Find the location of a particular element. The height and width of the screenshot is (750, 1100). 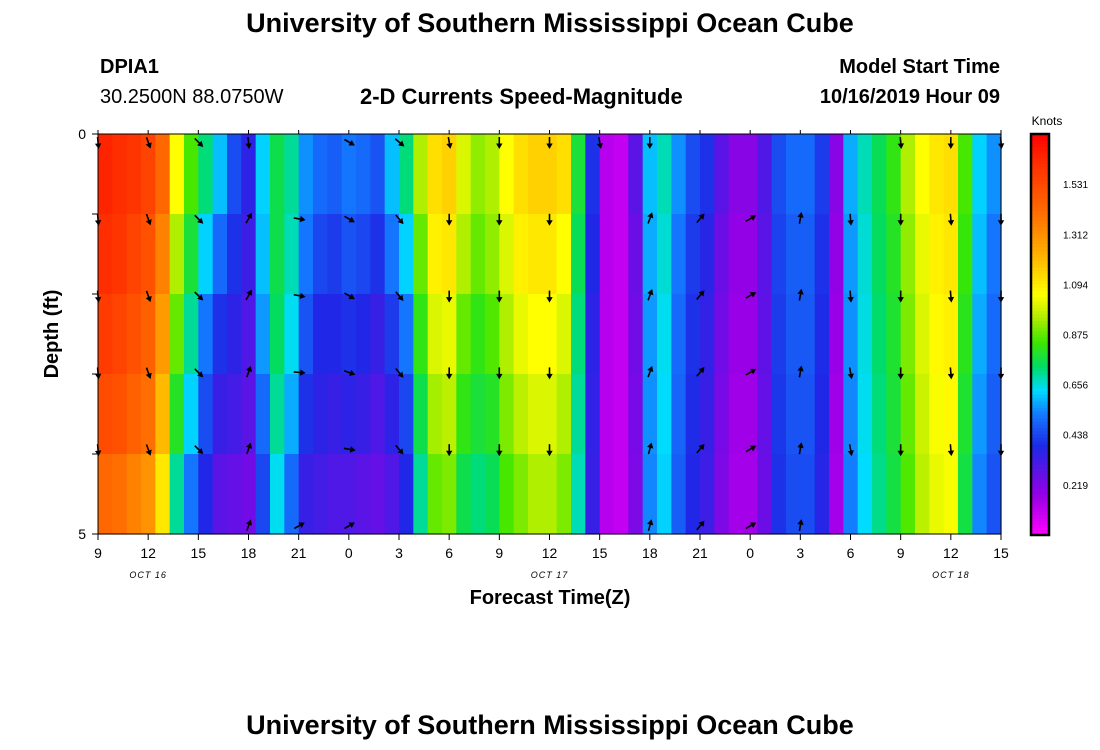

model-start-value: 10/16/2019 Hour 09 is located at coordinates (909, 97).